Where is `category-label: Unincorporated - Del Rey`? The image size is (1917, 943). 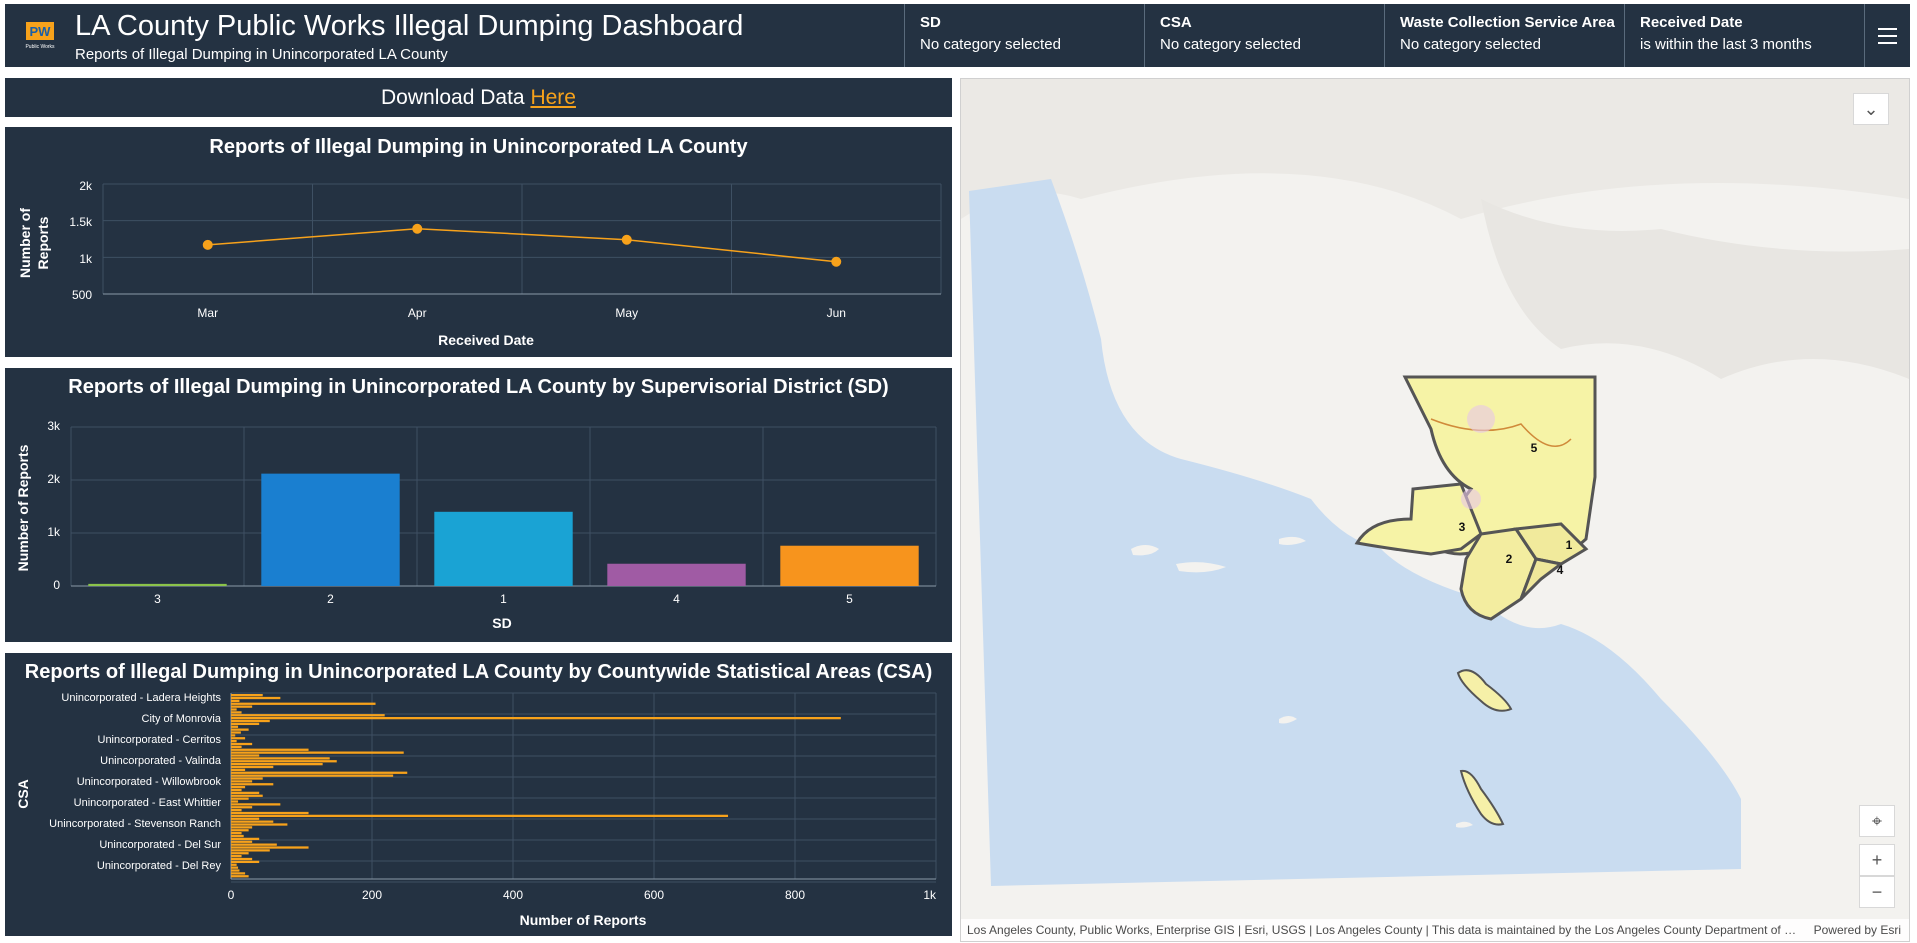 category-label: Unincorporated - Del Rey is located at coordinates (159, 866).